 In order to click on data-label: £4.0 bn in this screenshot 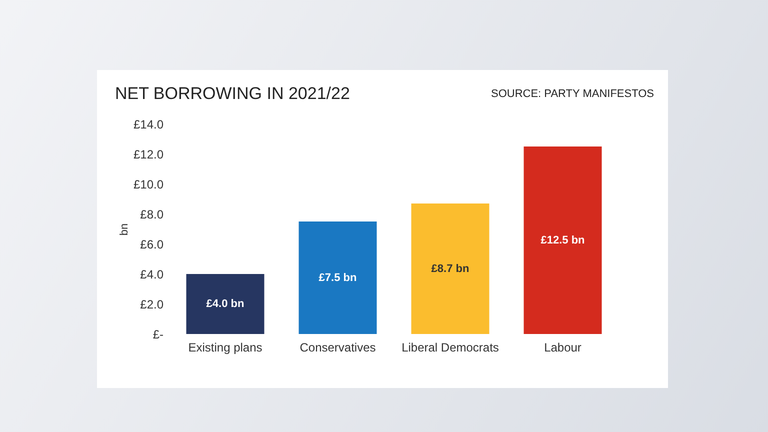, I will do `click(225, 304)`.